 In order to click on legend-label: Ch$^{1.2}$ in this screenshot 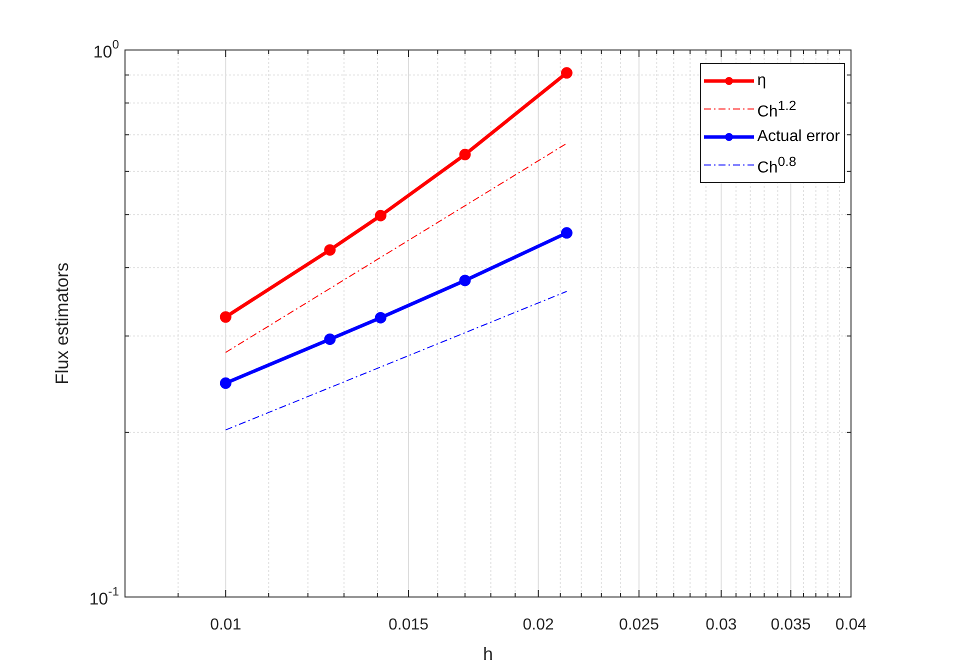, I will do `click(776, 109)`.